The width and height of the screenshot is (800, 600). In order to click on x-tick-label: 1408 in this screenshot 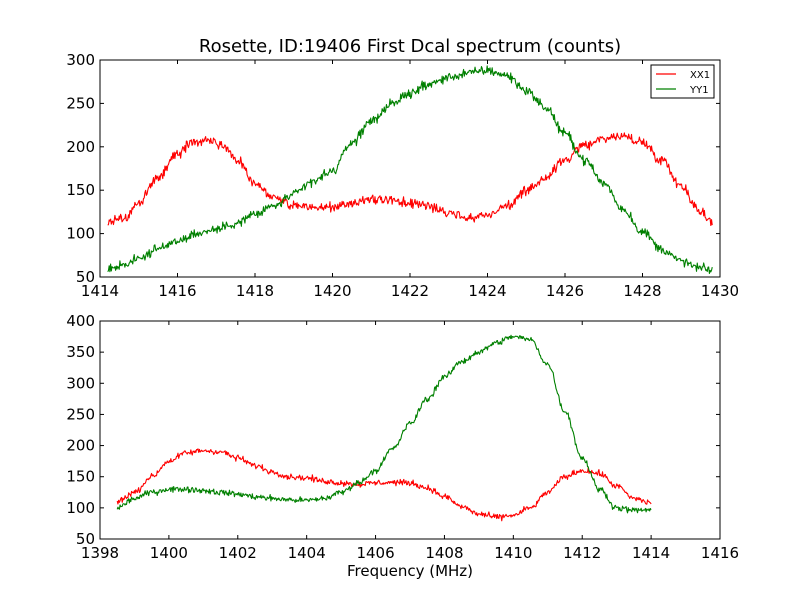, I will do `click(444, 553)`.